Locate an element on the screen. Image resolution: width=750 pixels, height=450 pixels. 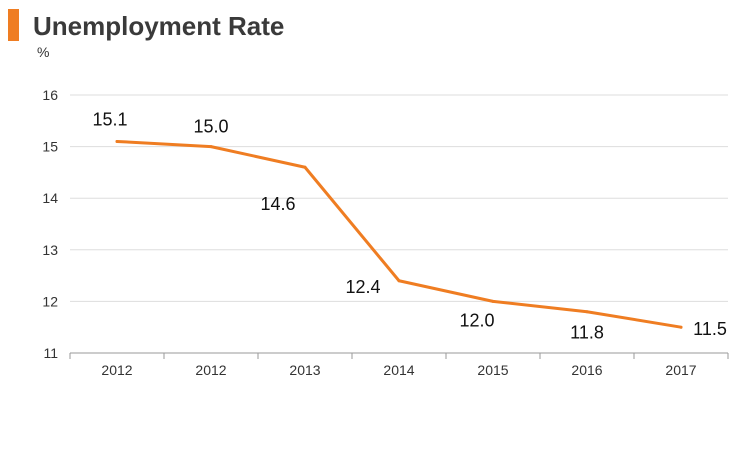
data-label: 12.0 is located at coordinates (476, 320).